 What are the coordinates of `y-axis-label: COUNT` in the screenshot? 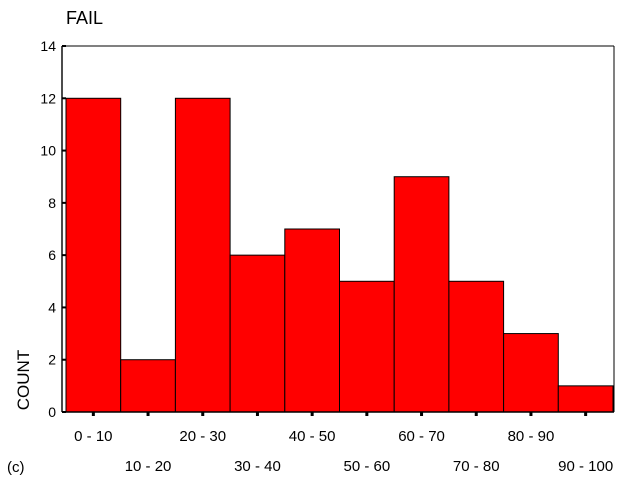 It's located at (23, 380).